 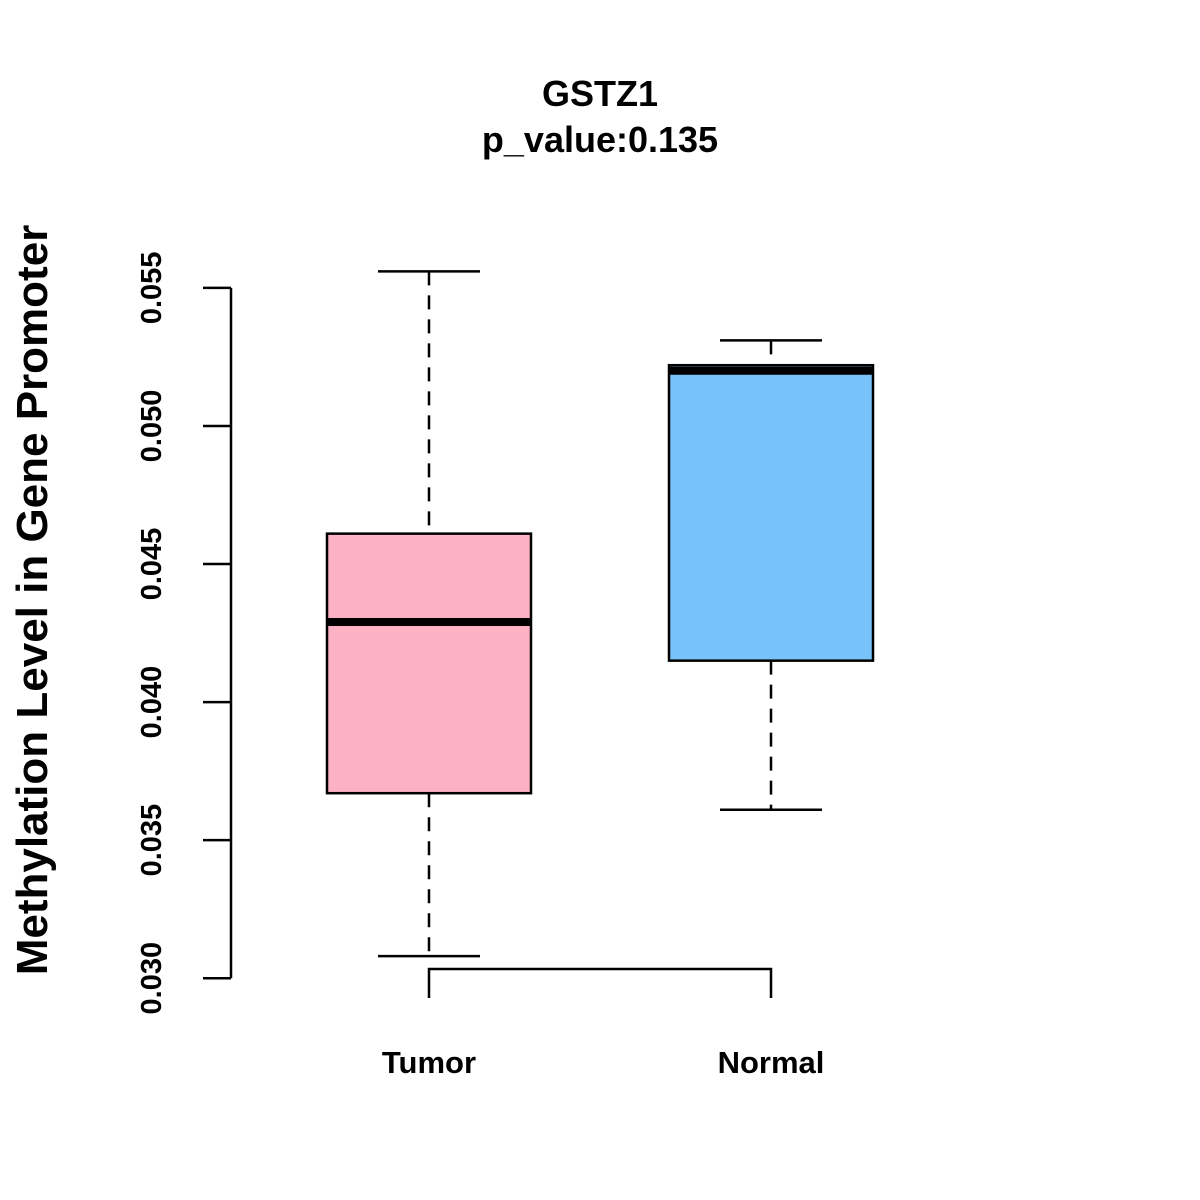 What do you see at coordinates (152, 702) in the screenshot?
I see `y-tick-label: 0.040` at bounding box center [152, 702].